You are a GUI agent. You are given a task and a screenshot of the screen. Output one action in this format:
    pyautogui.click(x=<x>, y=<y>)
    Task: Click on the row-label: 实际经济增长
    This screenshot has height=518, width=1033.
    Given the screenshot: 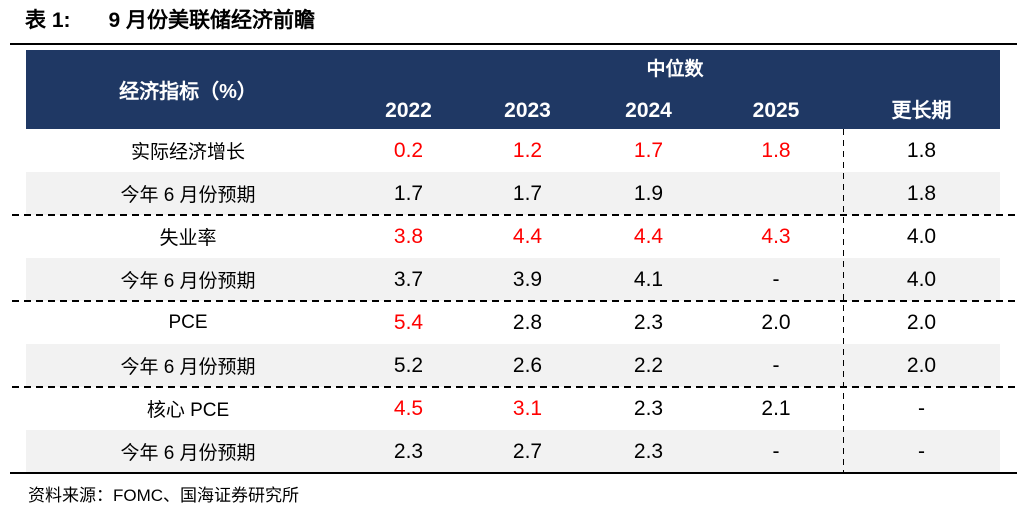 What is the action you would take?
    pyautogui.click(x=187, y=152)
    